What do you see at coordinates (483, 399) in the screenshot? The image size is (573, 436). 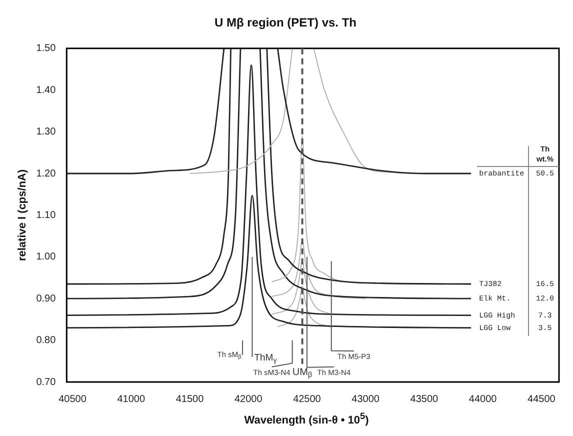 I see `x-tick-label: 44000` at bounding box center [483, 399].